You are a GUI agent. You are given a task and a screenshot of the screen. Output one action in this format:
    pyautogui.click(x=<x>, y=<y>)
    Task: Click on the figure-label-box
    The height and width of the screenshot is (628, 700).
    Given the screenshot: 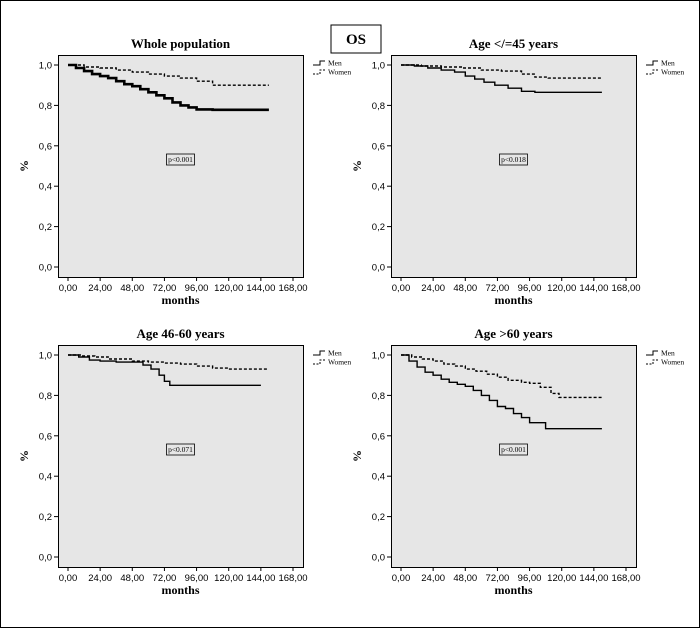 What is the action you would take?
    pyautogui.click(x=356, y=39)
    